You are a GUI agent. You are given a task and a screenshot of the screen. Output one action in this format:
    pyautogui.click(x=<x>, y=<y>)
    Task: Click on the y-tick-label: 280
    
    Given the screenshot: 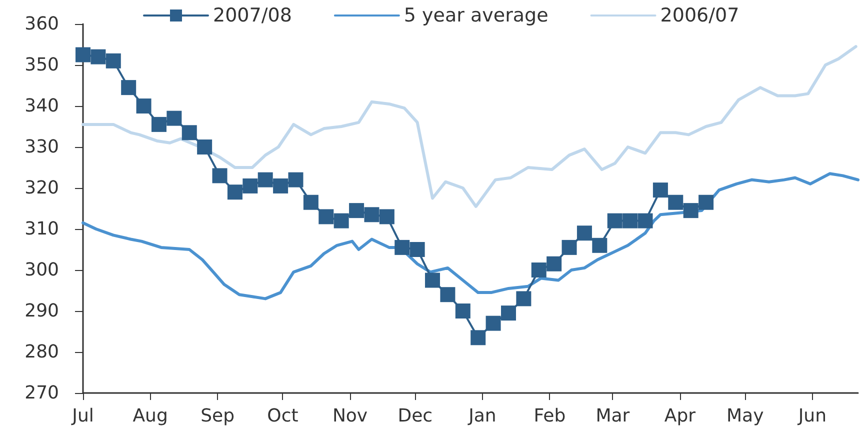 What is the action you would take?
    pyautogui.click(x=41, y=352)
    